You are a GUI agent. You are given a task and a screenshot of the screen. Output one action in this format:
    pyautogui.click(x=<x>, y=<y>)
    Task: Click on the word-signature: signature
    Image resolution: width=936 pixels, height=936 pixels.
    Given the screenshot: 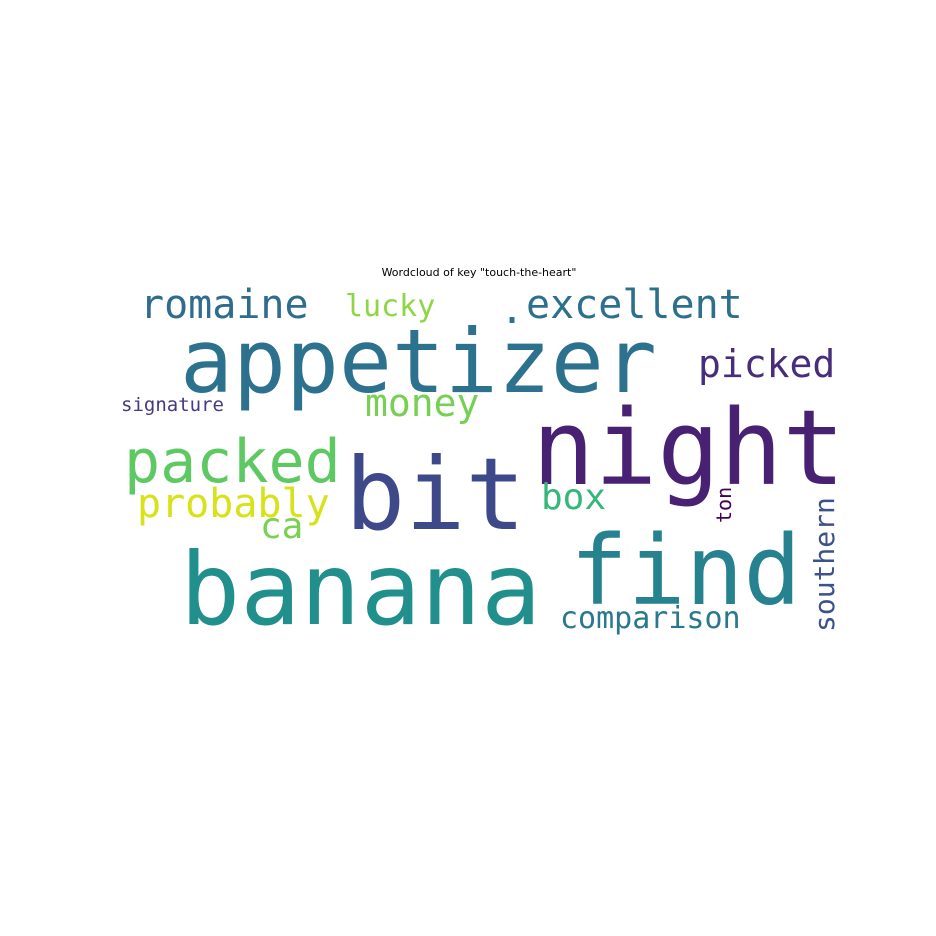 What is the action you would take?
    pyautogui.click(x=172, y=405)
    